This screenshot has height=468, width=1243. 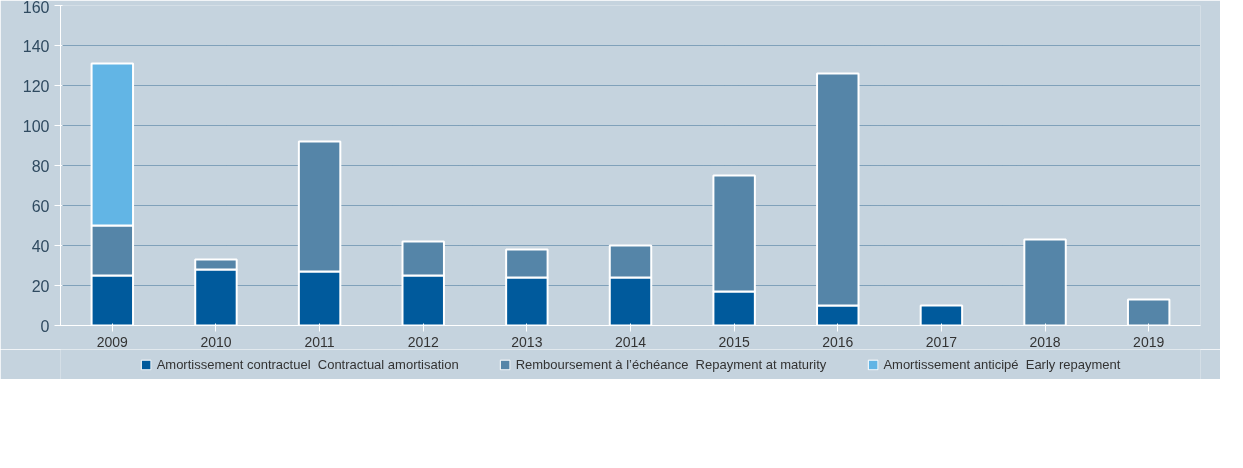 What do you see at coordinates (319, 341) in the screenshot?
I see `x-tick-label: 2011` at bounding box center [319, 341].